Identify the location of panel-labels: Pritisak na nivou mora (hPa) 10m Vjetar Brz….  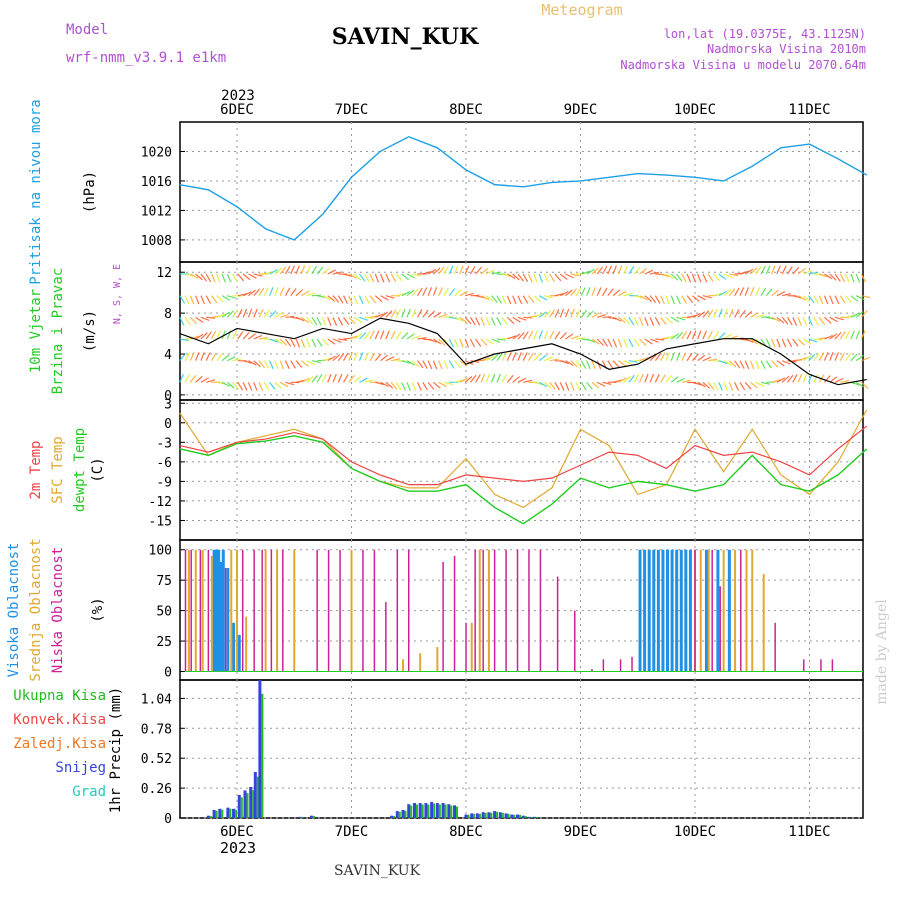
(65, 456).